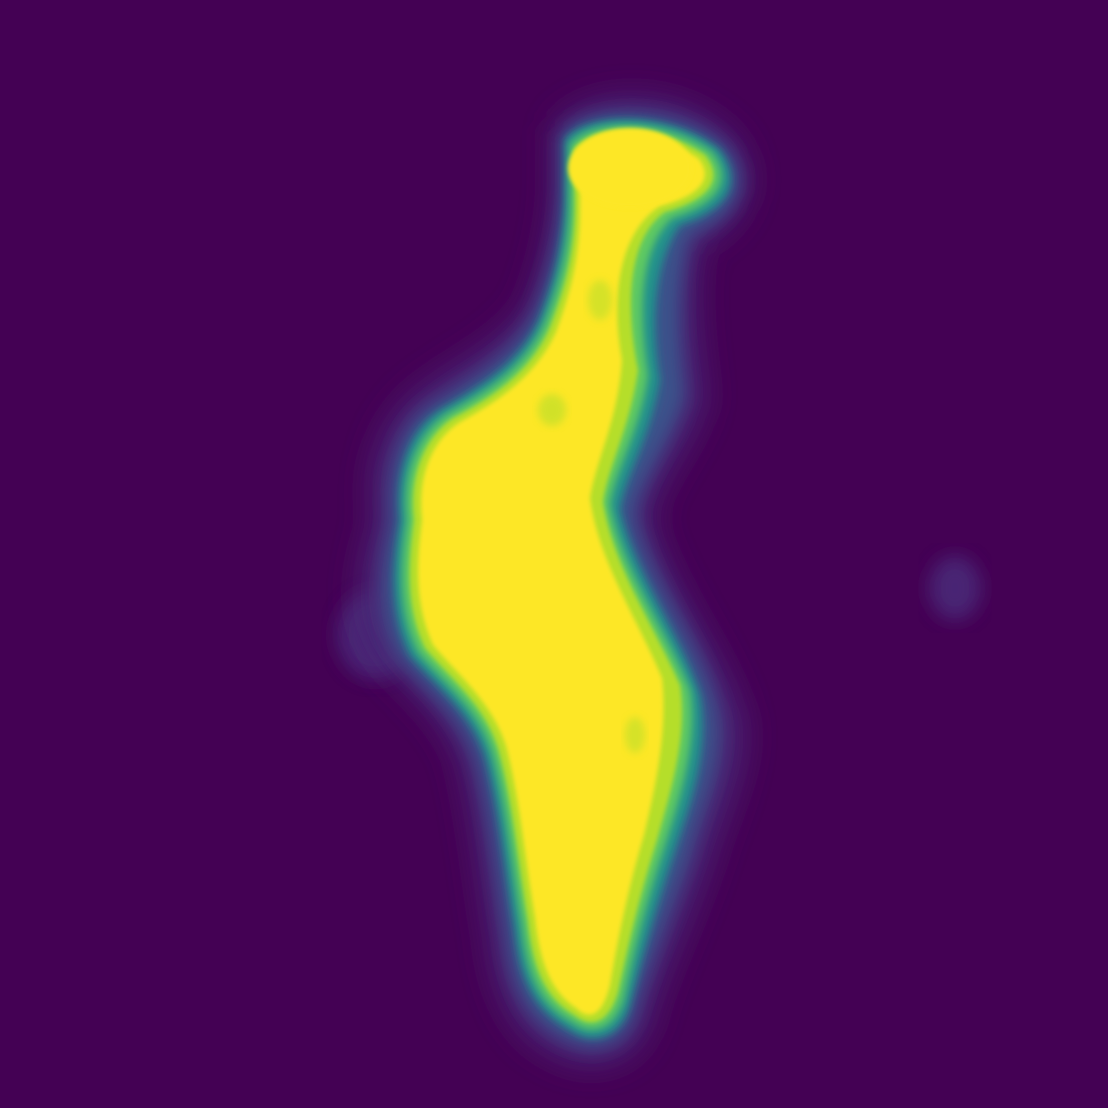 The width and height of the screenshot is (1108, 1108). What do you see at coordinates (630, 168) in the screenshot?
I see `head-lobe` at bounding box center [630, 168].